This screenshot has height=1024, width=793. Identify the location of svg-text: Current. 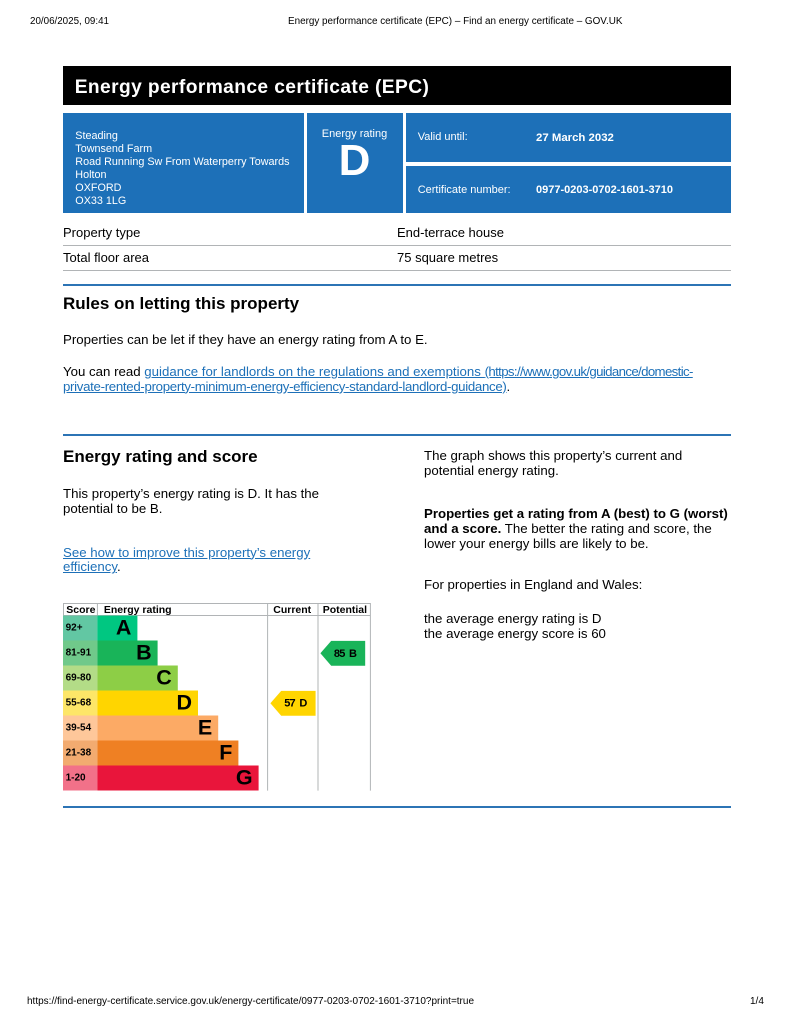
(292, 610).